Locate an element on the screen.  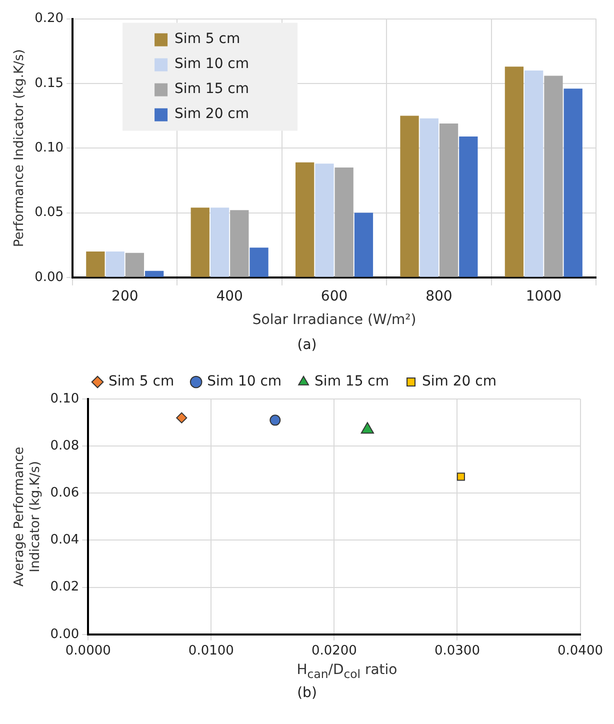
text: (b) is located at coordinates (307, 693).